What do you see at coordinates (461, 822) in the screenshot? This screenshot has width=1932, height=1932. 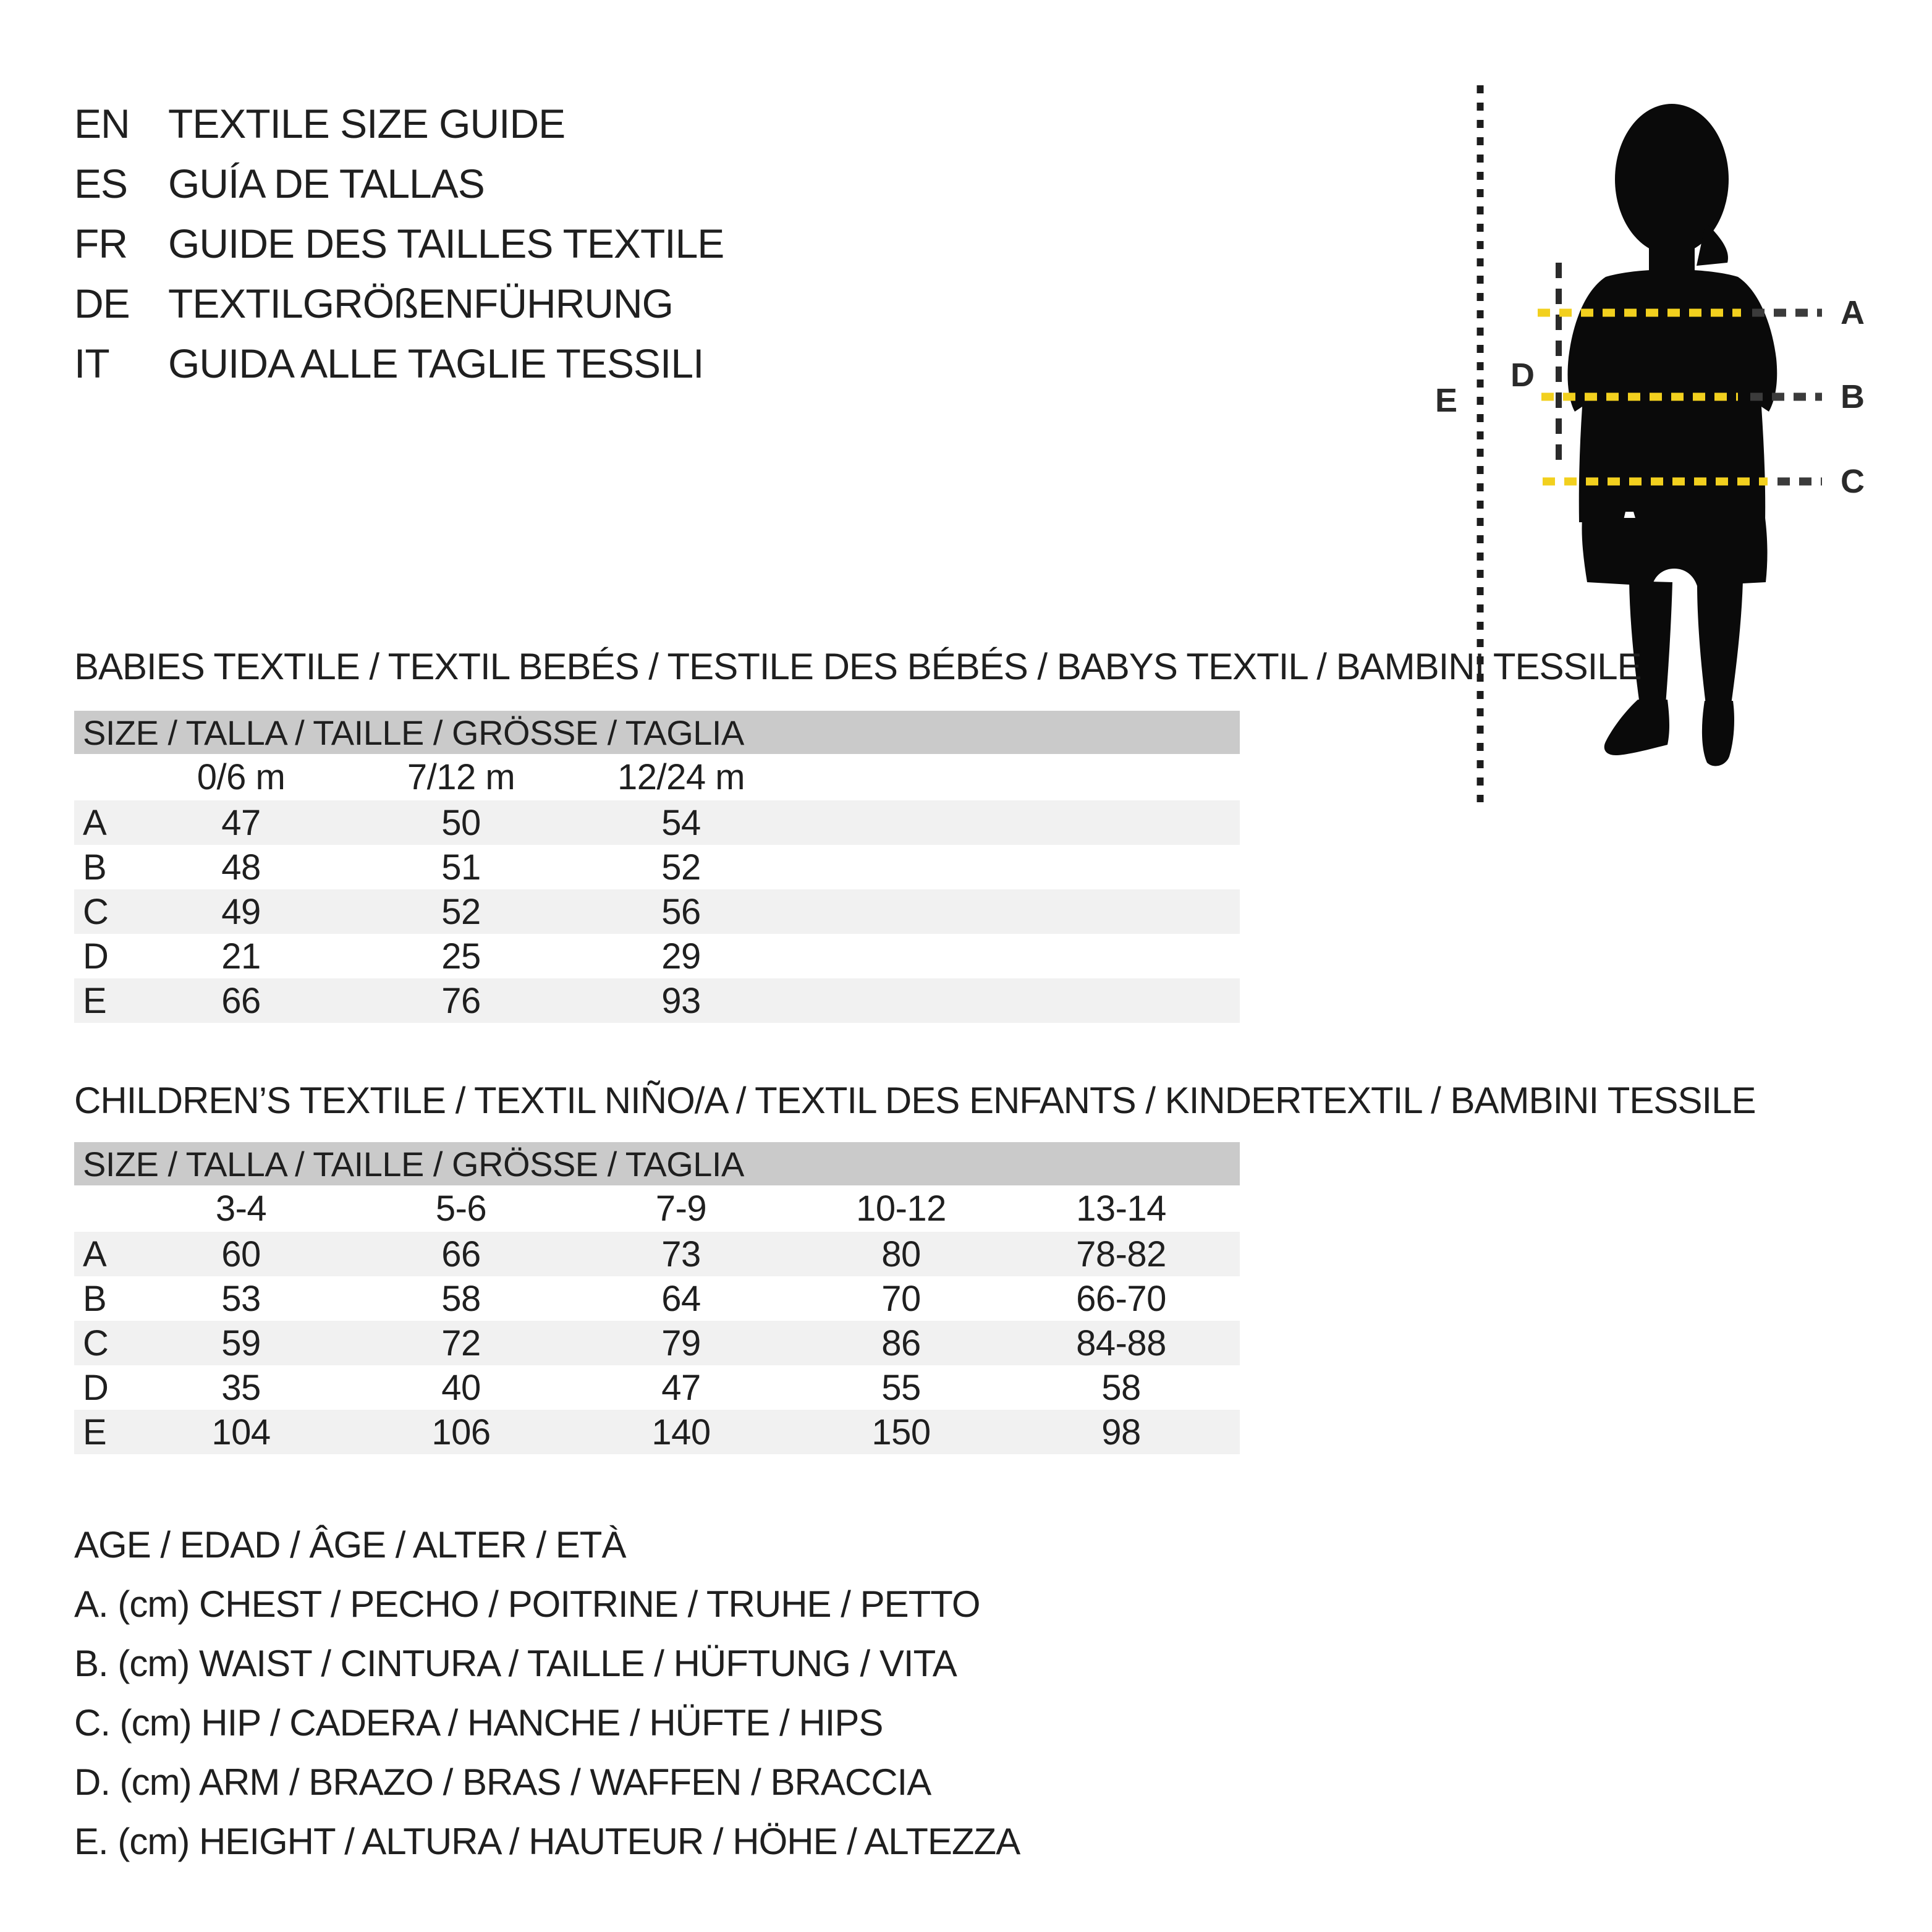 I see `size-value-cell: 50` at bounding box center [461, 822].